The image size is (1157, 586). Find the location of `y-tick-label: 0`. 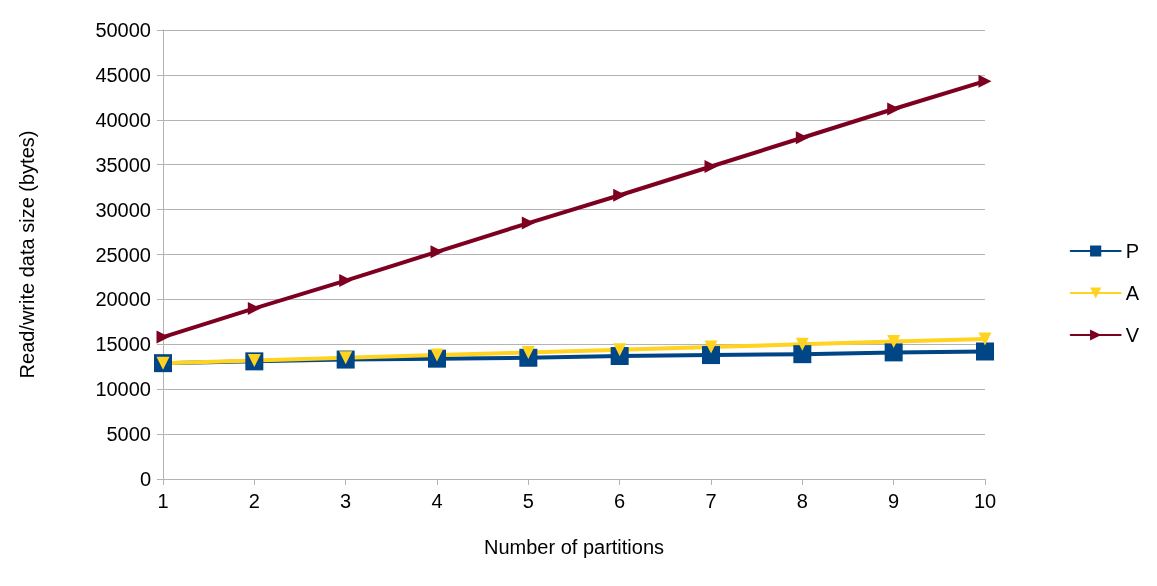

y-tick-label: 0 is located at coordinates (145, 479).